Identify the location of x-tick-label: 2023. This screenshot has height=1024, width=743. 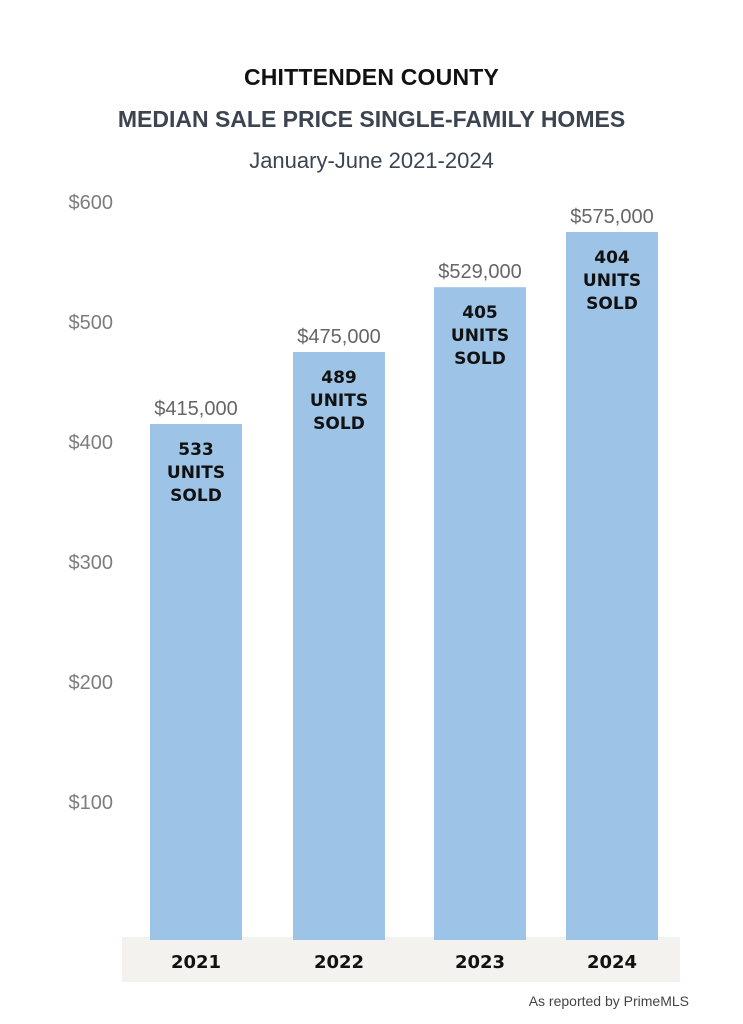
(480, 962).